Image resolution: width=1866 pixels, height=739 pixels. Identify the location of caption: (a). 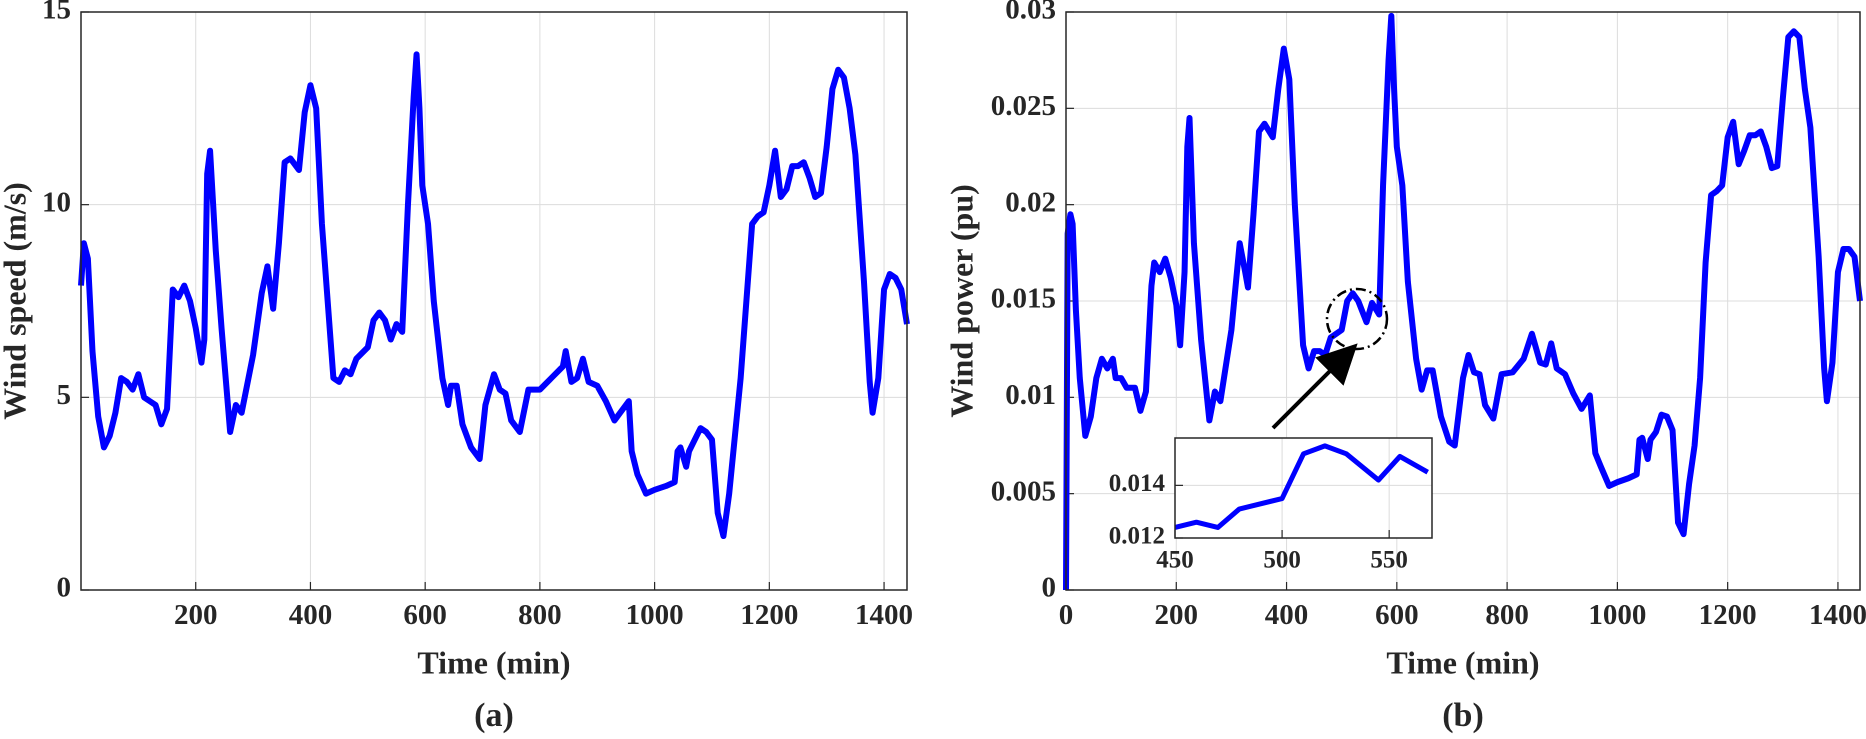
(494, 715).